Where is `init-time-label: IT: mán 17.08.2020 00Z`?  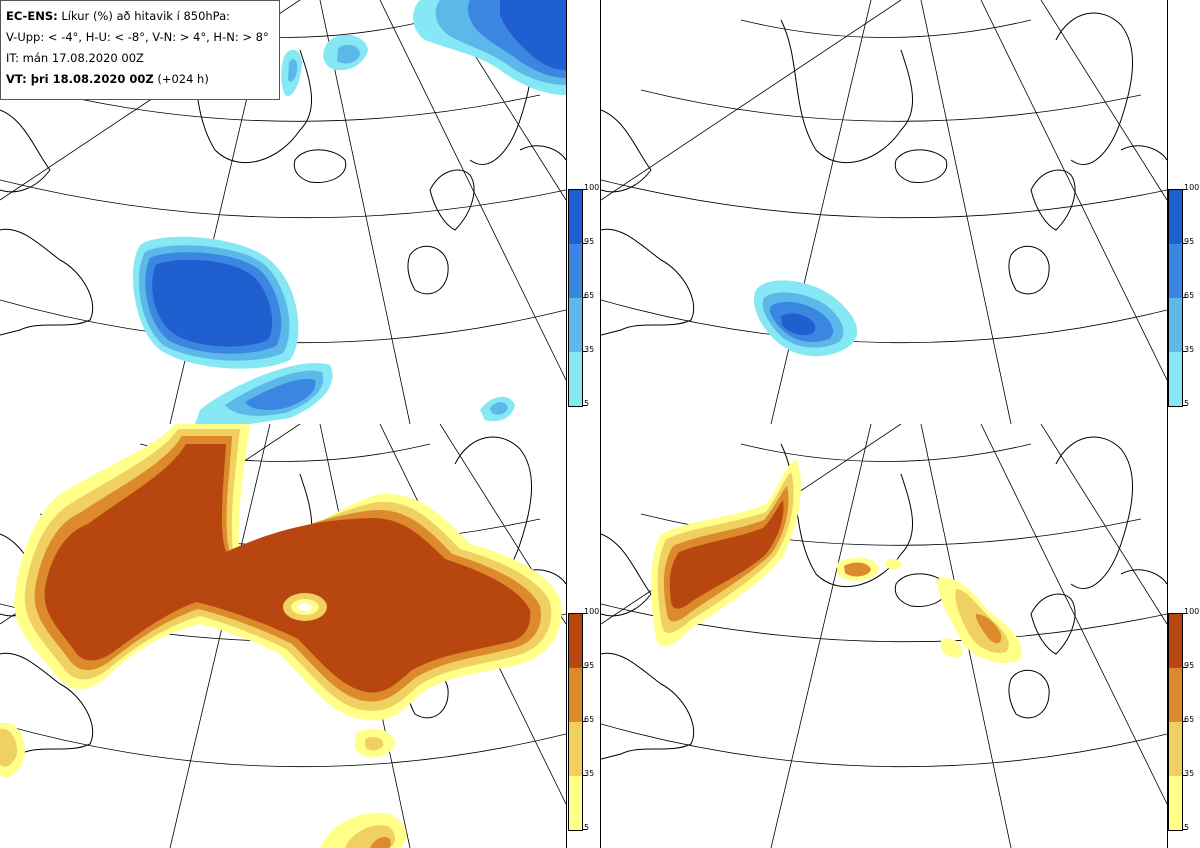
init-time-label: IT: mán 17.08.2020 00Z is located at coordinates (75, 58).